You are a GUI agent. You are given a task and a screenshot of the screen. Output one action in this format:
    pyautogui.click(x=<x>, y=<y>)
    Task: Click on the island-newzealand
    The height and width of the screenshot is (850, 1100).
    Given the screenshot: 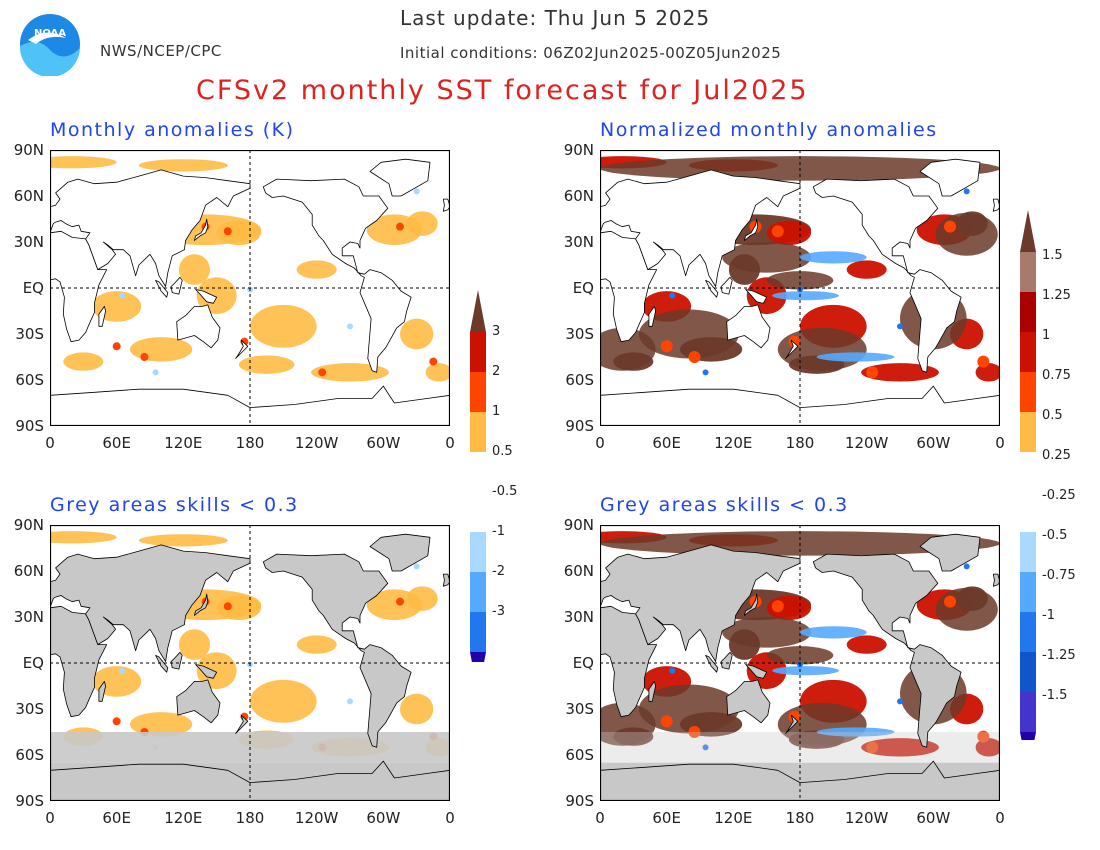 What is the action you would take?
    pyautogui.click(x=242, y=349)
    